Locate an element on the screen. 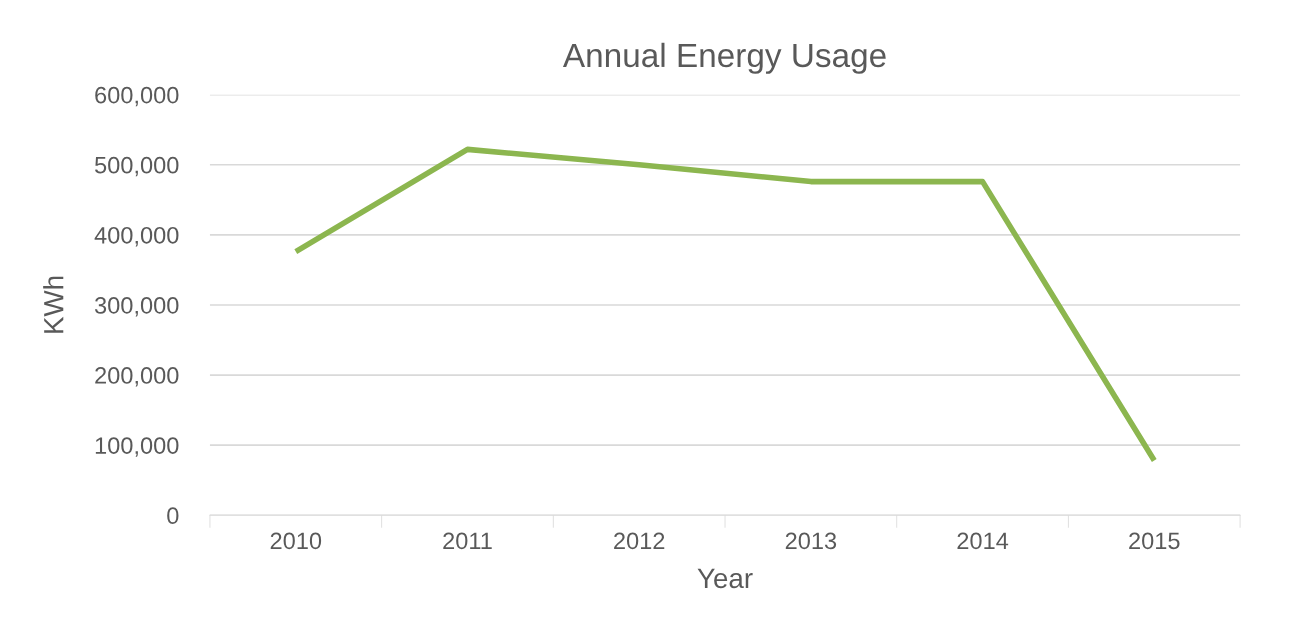  x-tick-label: 2013 is located at coordinates (811, 541).